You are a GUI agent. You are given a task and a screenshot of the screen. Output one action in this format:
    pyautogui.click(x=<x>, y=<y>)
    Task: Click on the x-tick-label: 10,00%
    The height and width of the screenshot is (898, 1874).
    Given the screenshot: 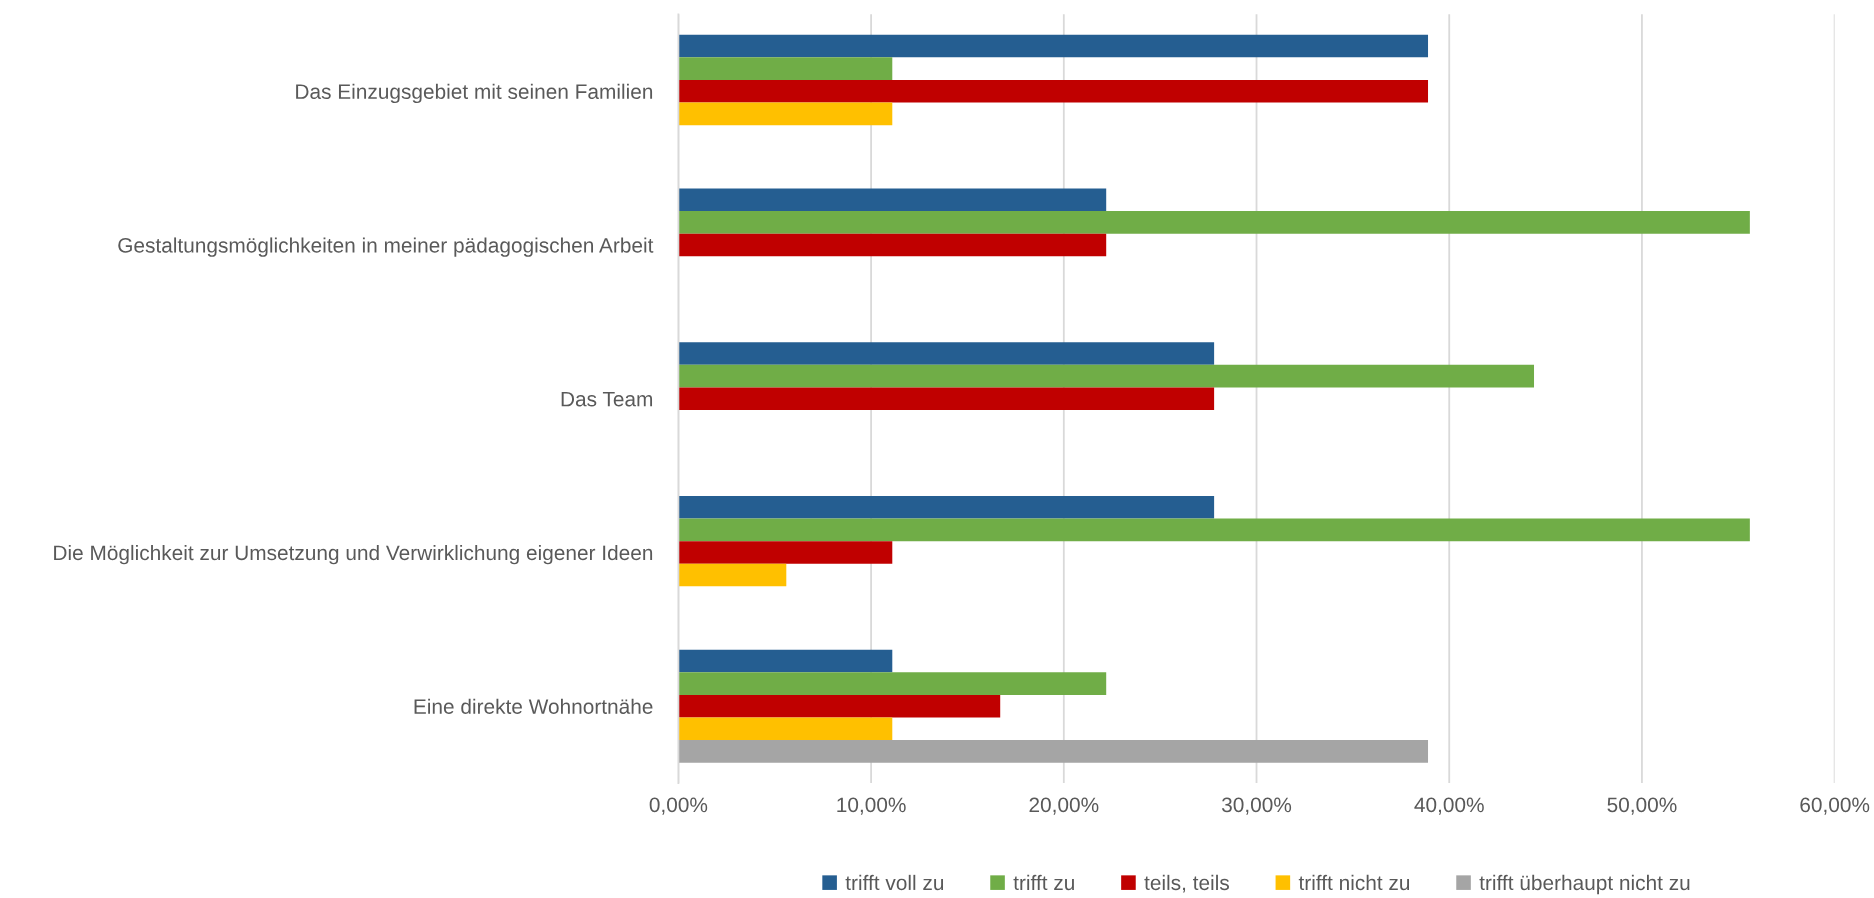 What is the action you would take?
    pyautogui.click(x=871, y=806)
    